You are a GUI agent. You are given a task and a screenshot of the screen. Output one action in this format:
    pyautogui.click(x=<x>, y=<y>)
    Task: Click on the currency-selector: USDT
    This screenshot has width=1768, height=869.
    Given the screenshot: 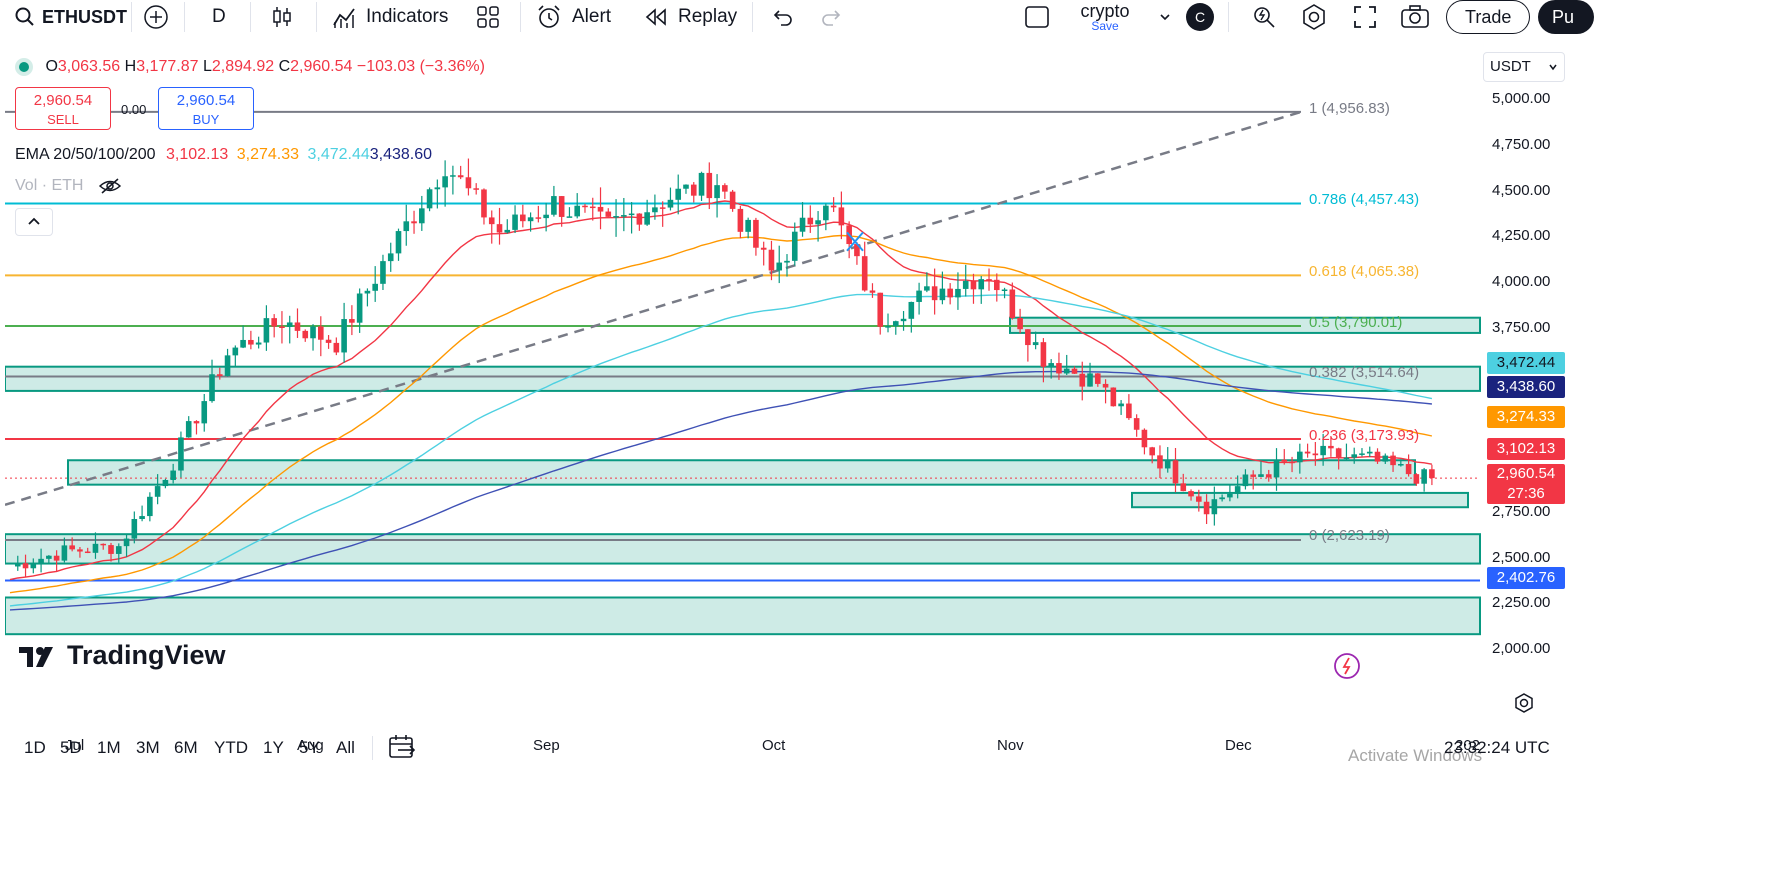 What is the action you would take?
    pyautogui.click(x=1524, y=67)
    